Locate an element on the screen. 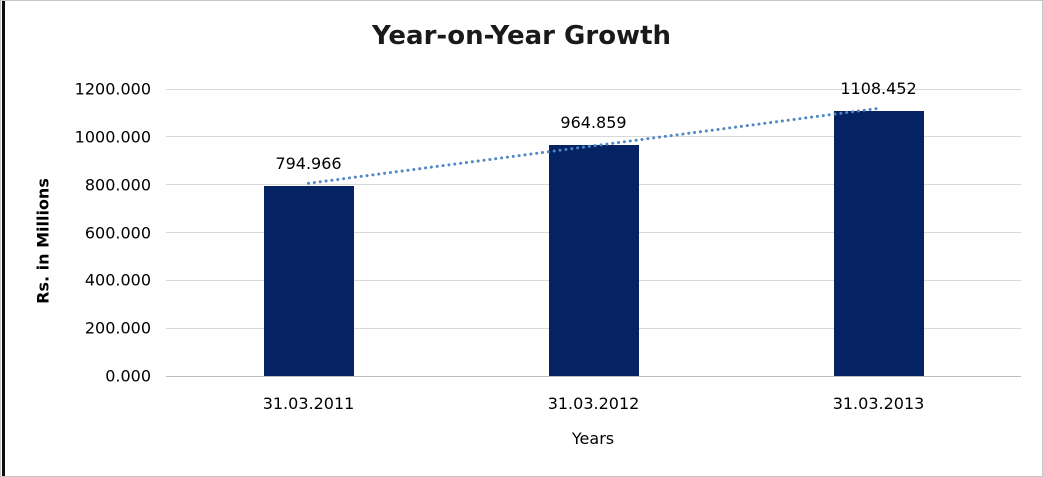  x-tick-label: 31.03.2011 is located at coordinates (308, 403).